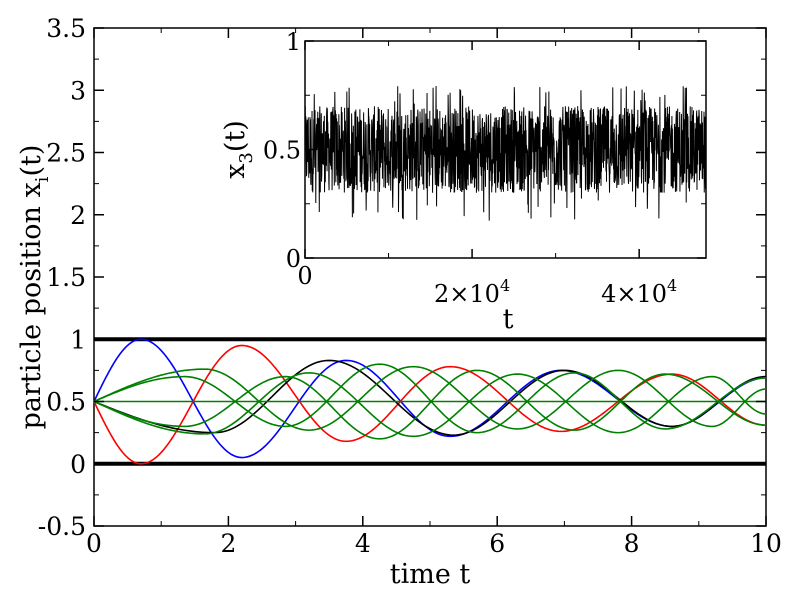  What do you see at coordinates (62, 526) in the screenshot?
I see `y-tick-label: -0.5` at bounding box center [62, 526].